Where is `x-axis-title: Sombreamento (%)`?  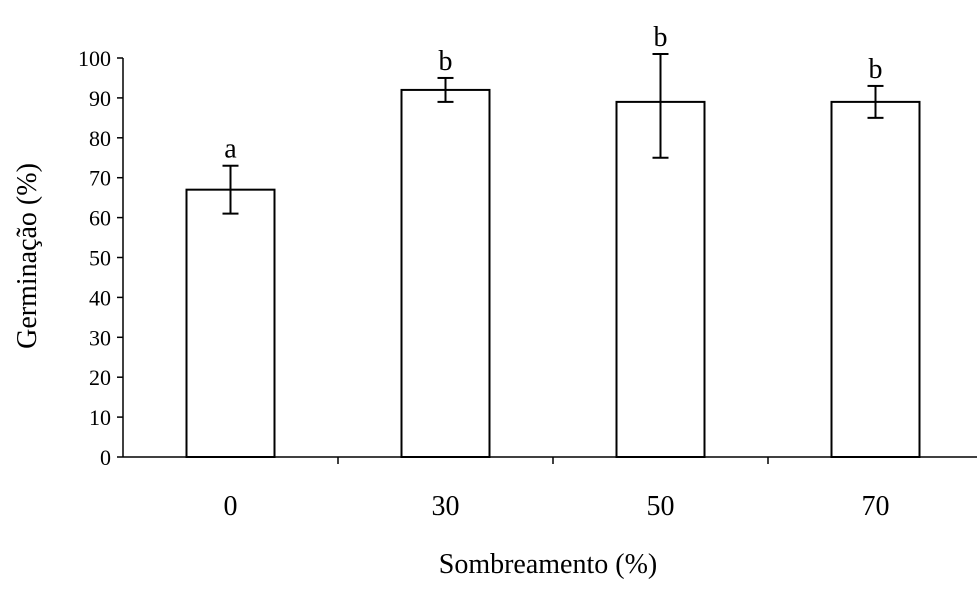
x-axis-title: Sombreamento (%) is located at coordinates (548, 564).